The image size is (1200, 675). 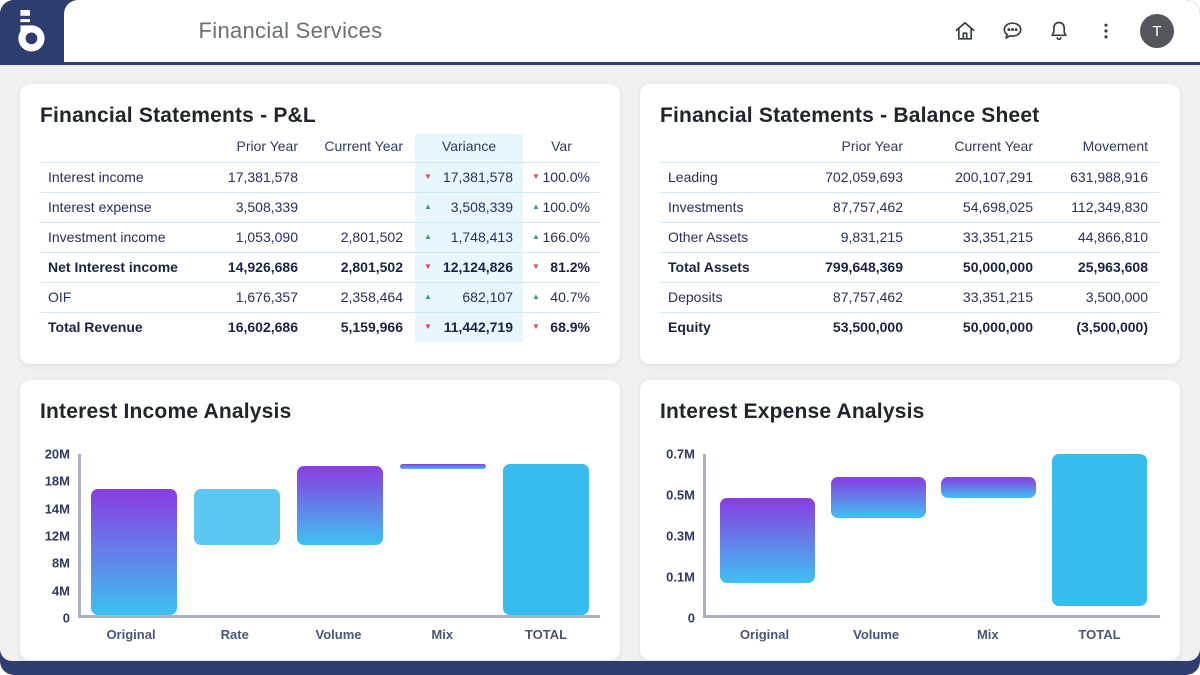 I want to click on y-tick-label: 0.7M, so click(x=680, y=454).